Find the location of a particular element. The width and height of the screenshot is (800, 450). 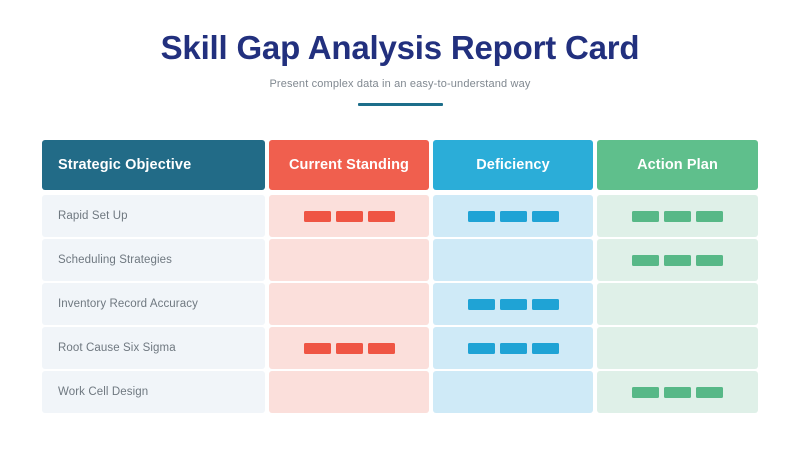

cell-work-cell-design-action is located at coordinates (677, 392).